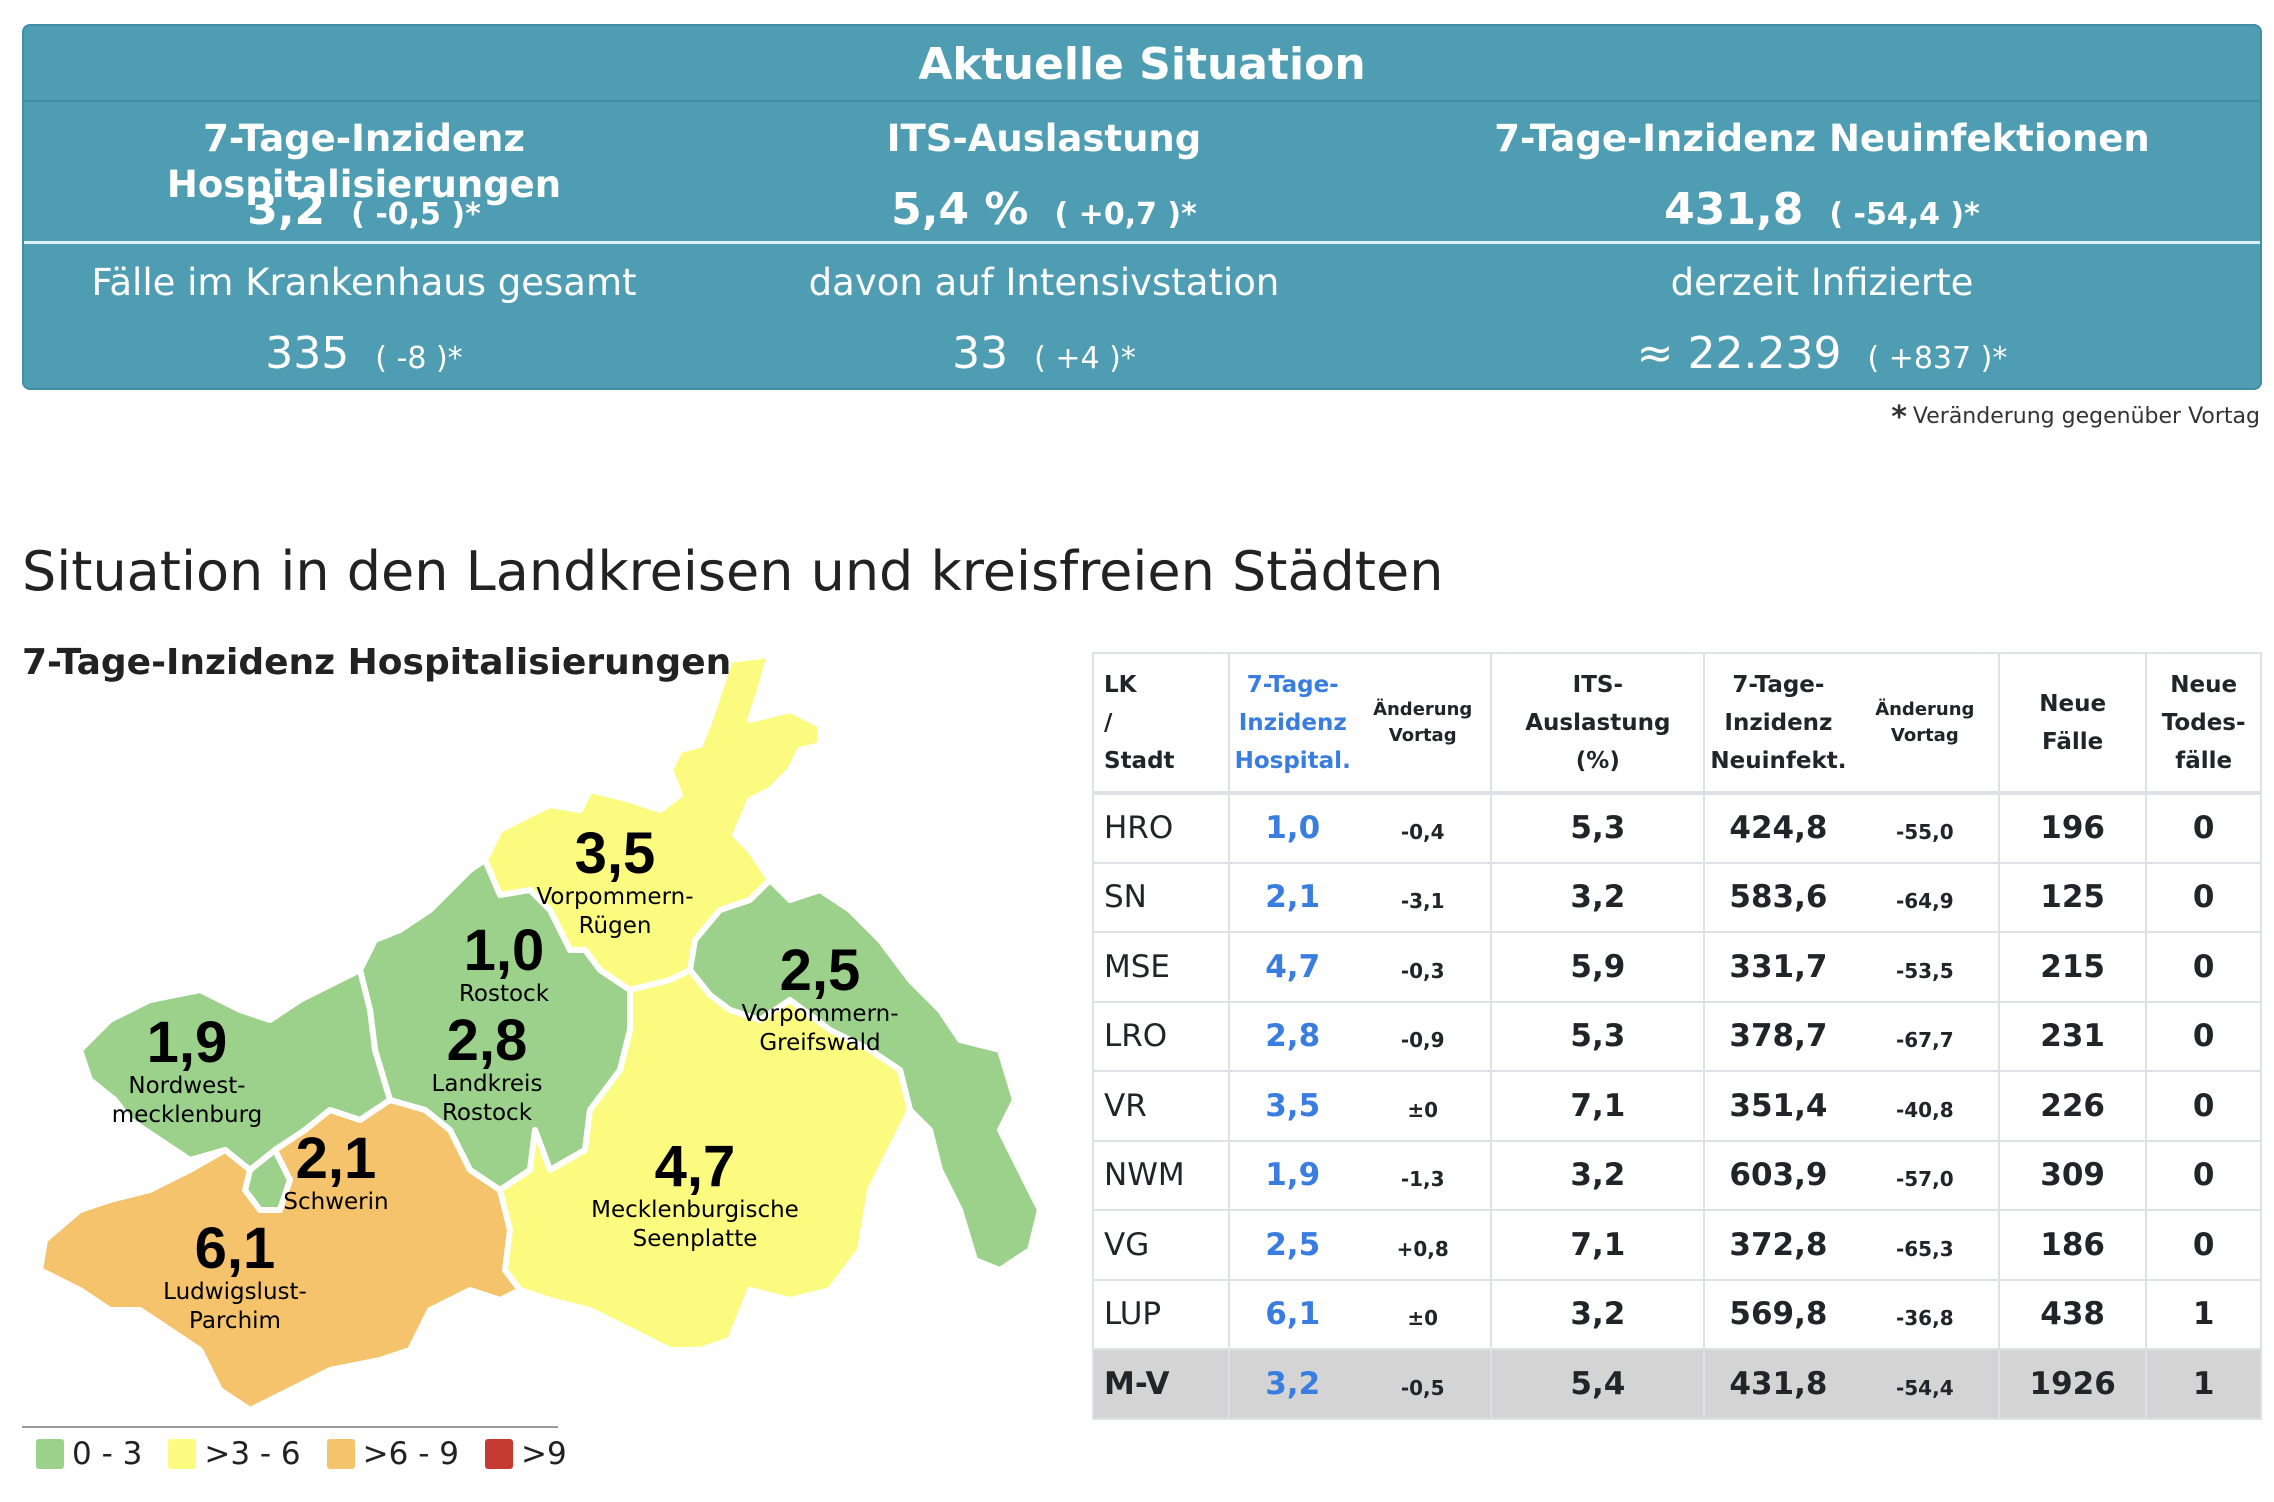 The image size is (2274, 1502). Describe the element at coordinates (252, 1454) in the screenshot. I see `legend-label: >3 - 6` at that location.